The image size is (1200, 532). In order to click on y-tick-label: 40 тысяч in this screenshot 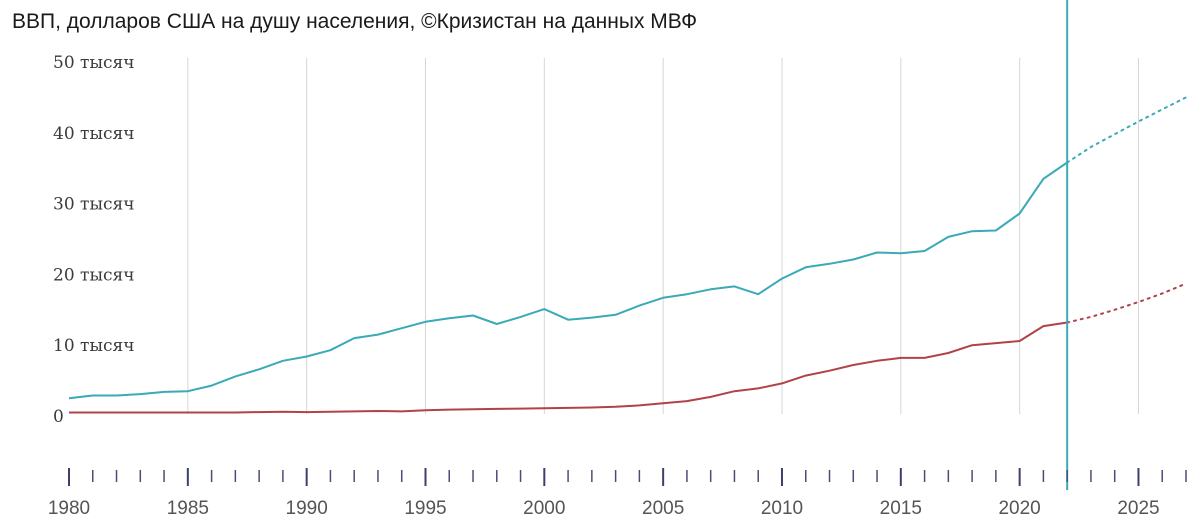, I will do `click(93, 134)`.